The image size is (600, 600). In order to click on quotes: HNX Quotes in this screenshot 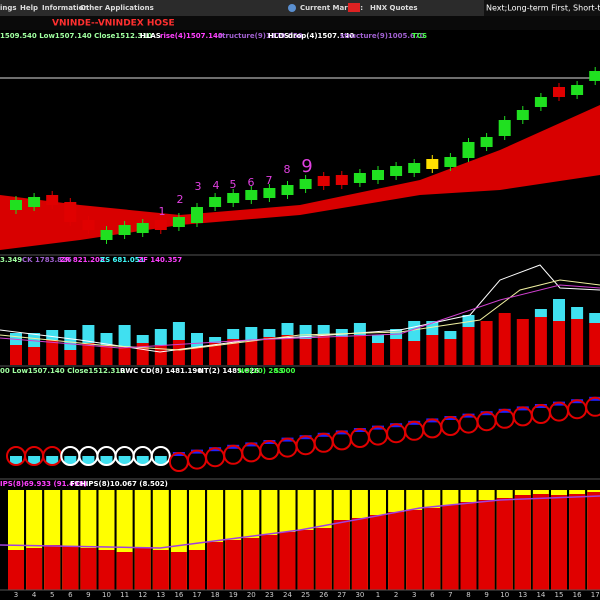, I will do `click(394, 8)`.